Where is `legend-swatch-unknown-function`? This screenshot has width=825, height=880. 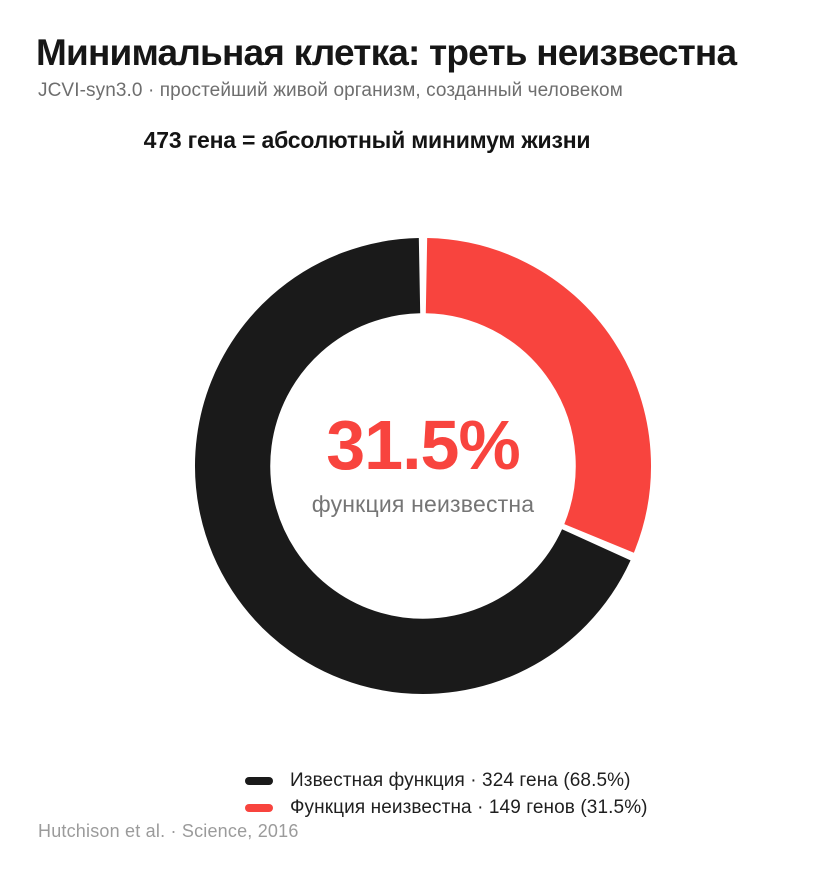
legend-swatch-unknown-function is located at coordinates (259, 807).